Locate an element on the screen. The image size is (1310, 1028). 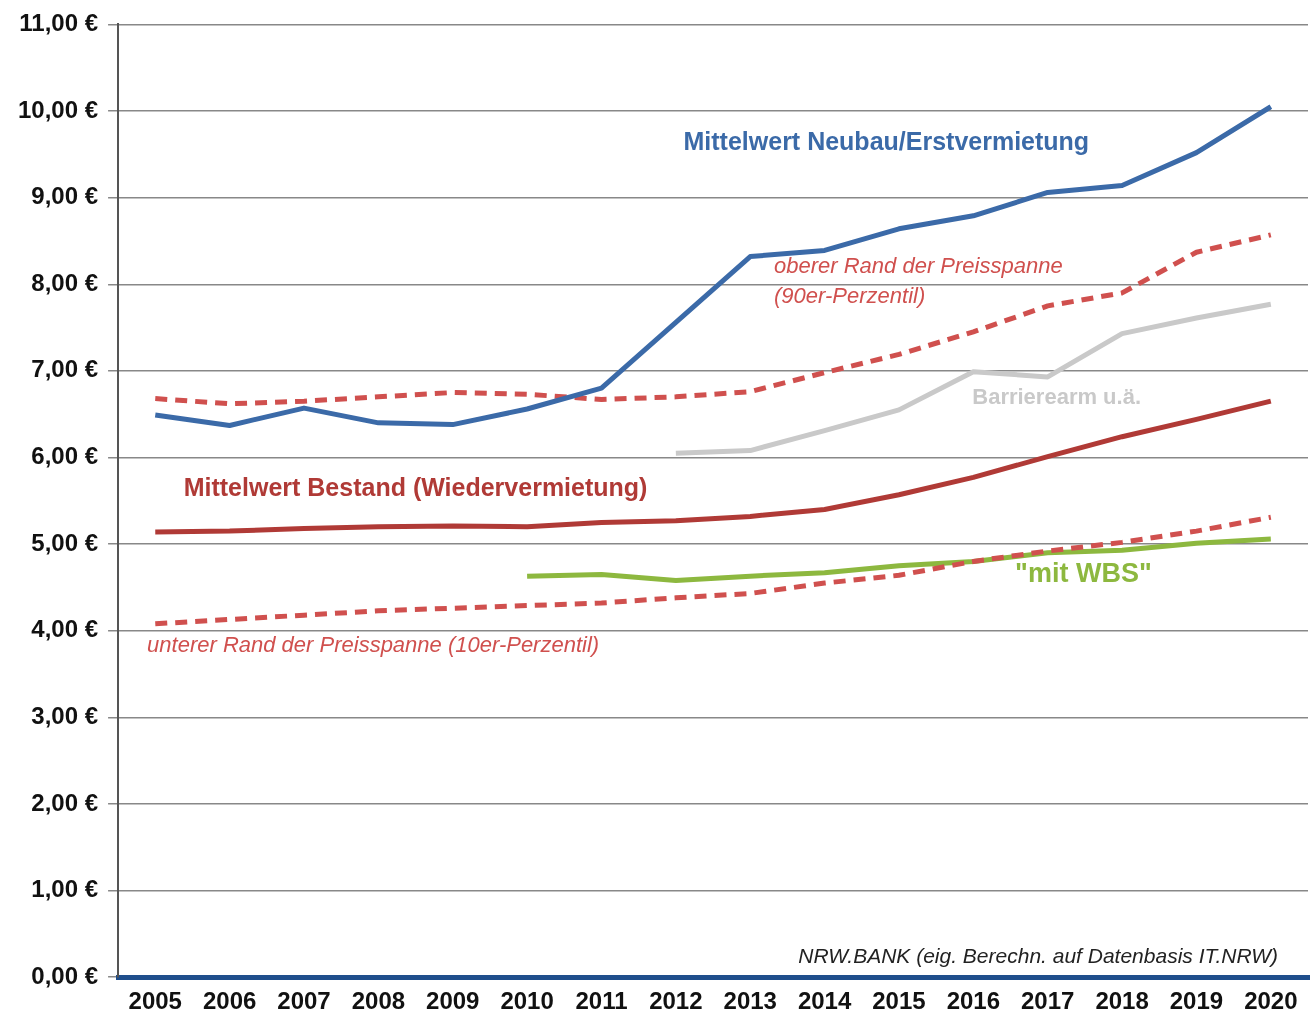
y-tick-label: 7,00 € is located at coordinates (65, 369).